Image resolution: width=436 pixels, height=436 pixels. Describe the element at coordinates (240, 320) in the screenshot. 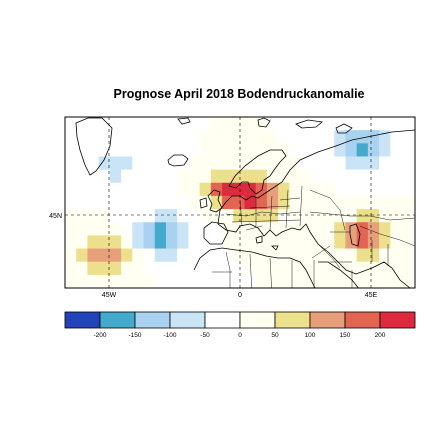

I see `colorbar` at that location.